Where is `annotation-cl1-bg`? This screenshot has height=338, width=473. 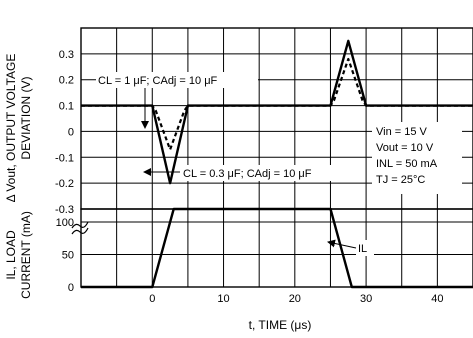
annotation-cl1-bg is located at coordinates (177, 80).